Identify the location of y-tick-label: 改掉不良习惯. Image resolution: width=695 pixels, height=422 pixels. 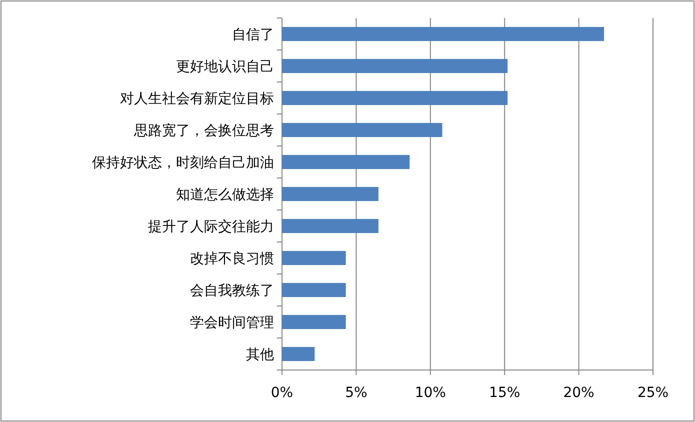
(232, 259).